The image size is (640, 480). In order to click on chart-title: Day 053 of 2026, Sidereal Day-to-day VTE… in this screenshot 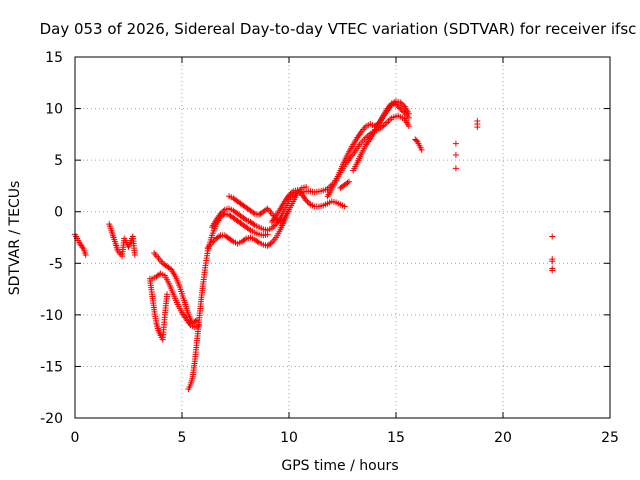, I will do `click(338, 29)`.